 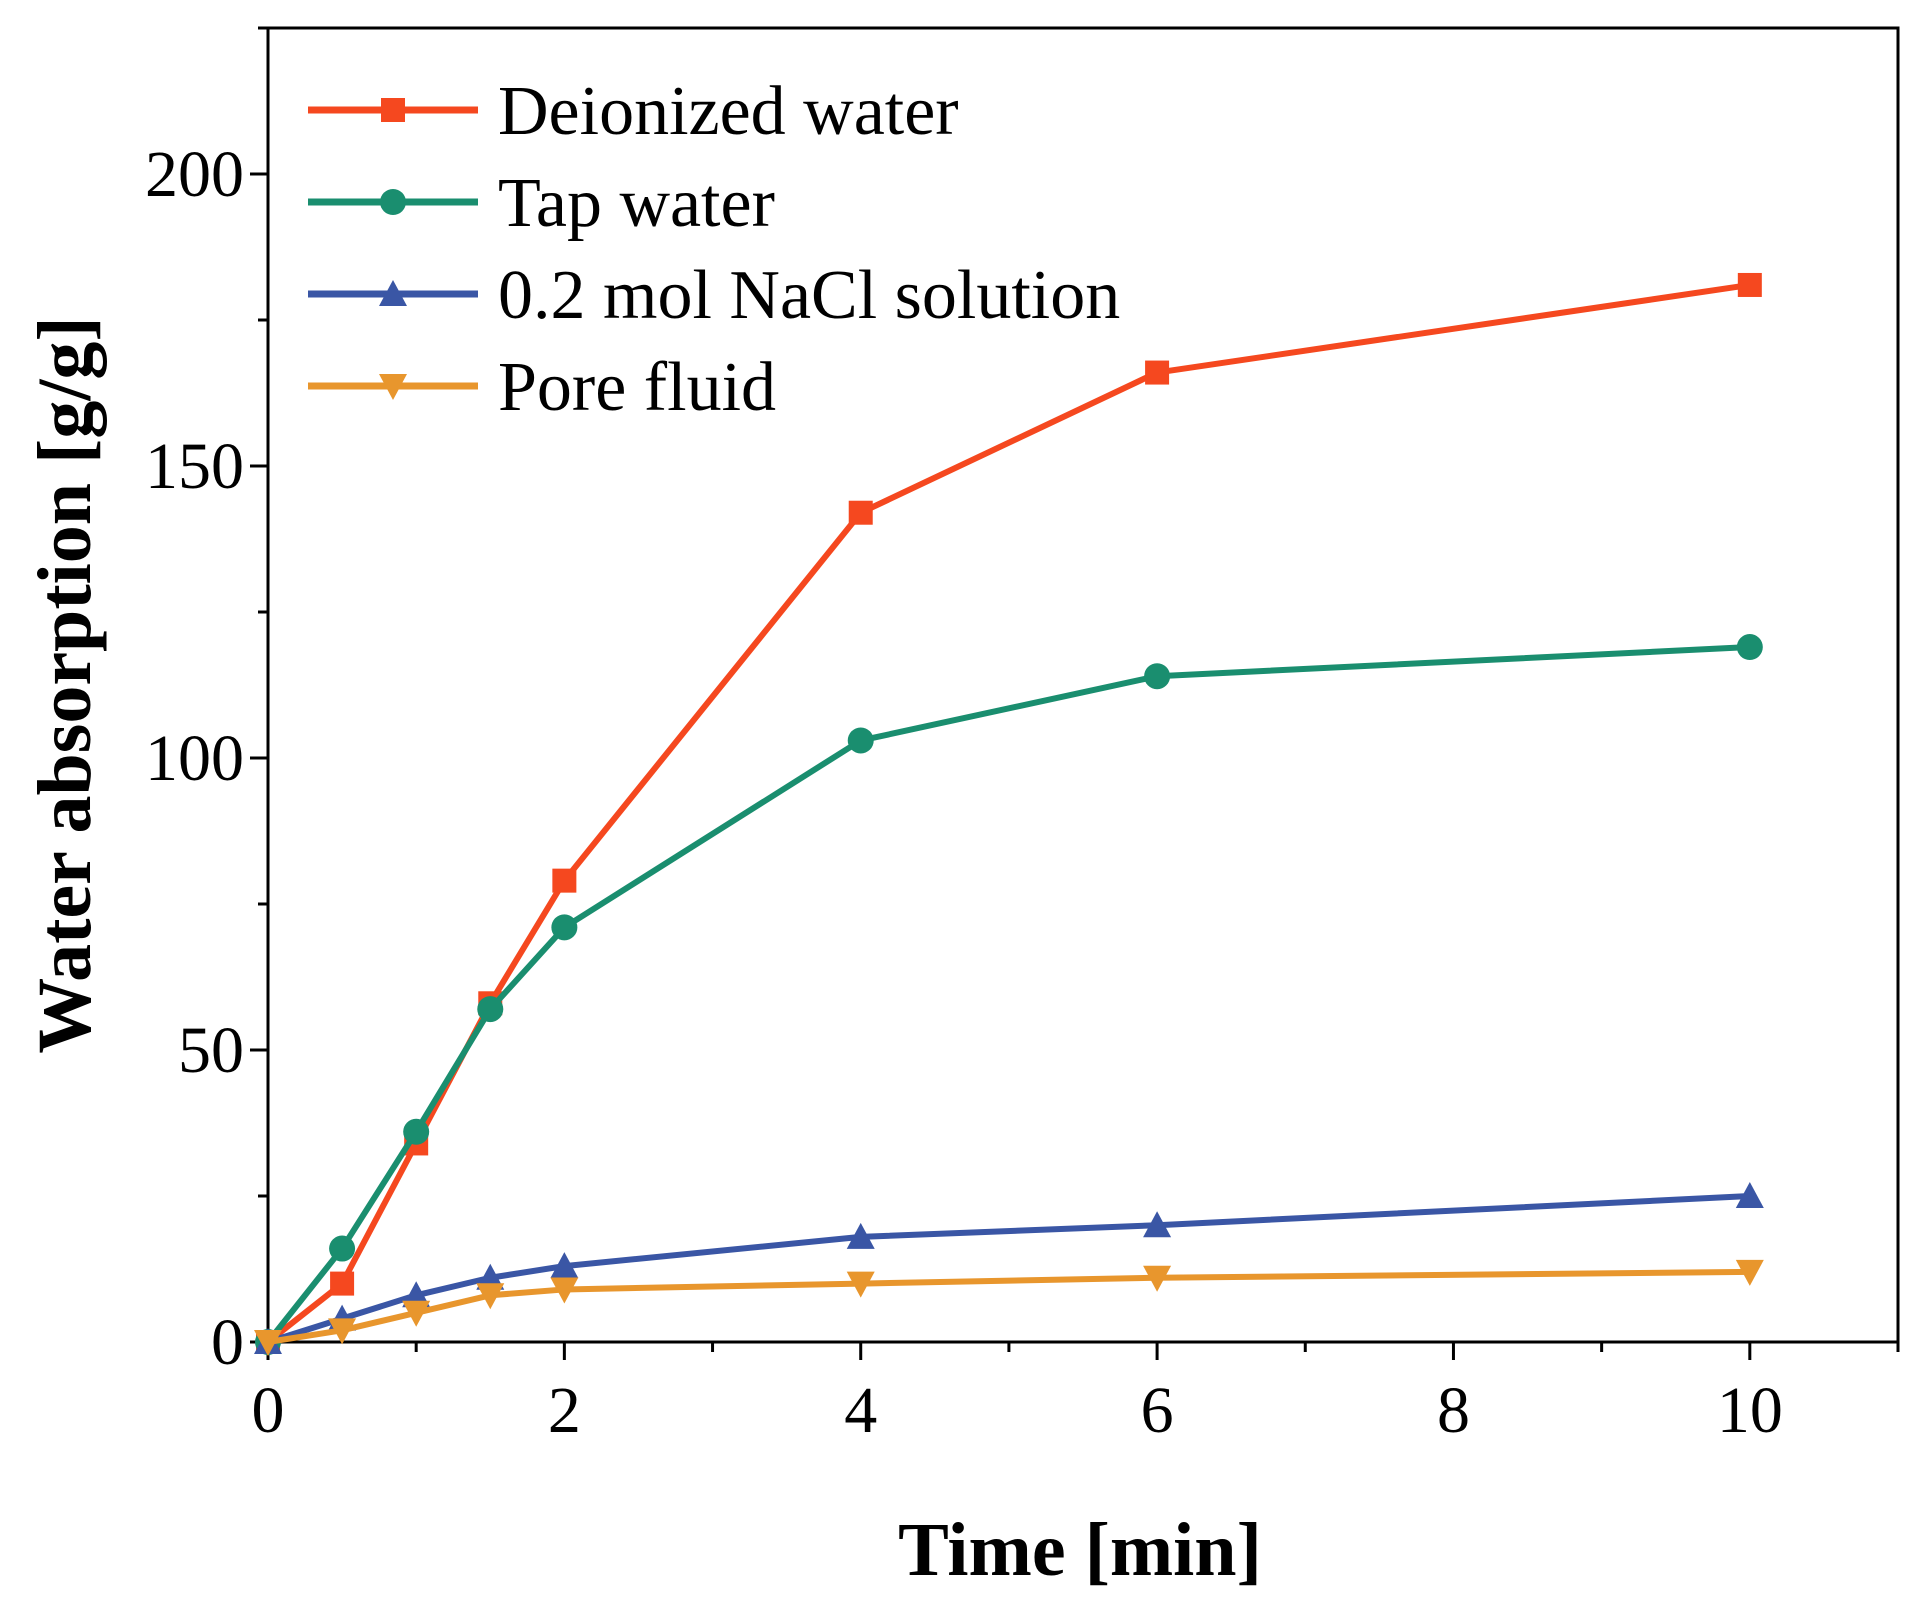 I want to click on legend-item: Deionized water, so click(x=633, y=111).